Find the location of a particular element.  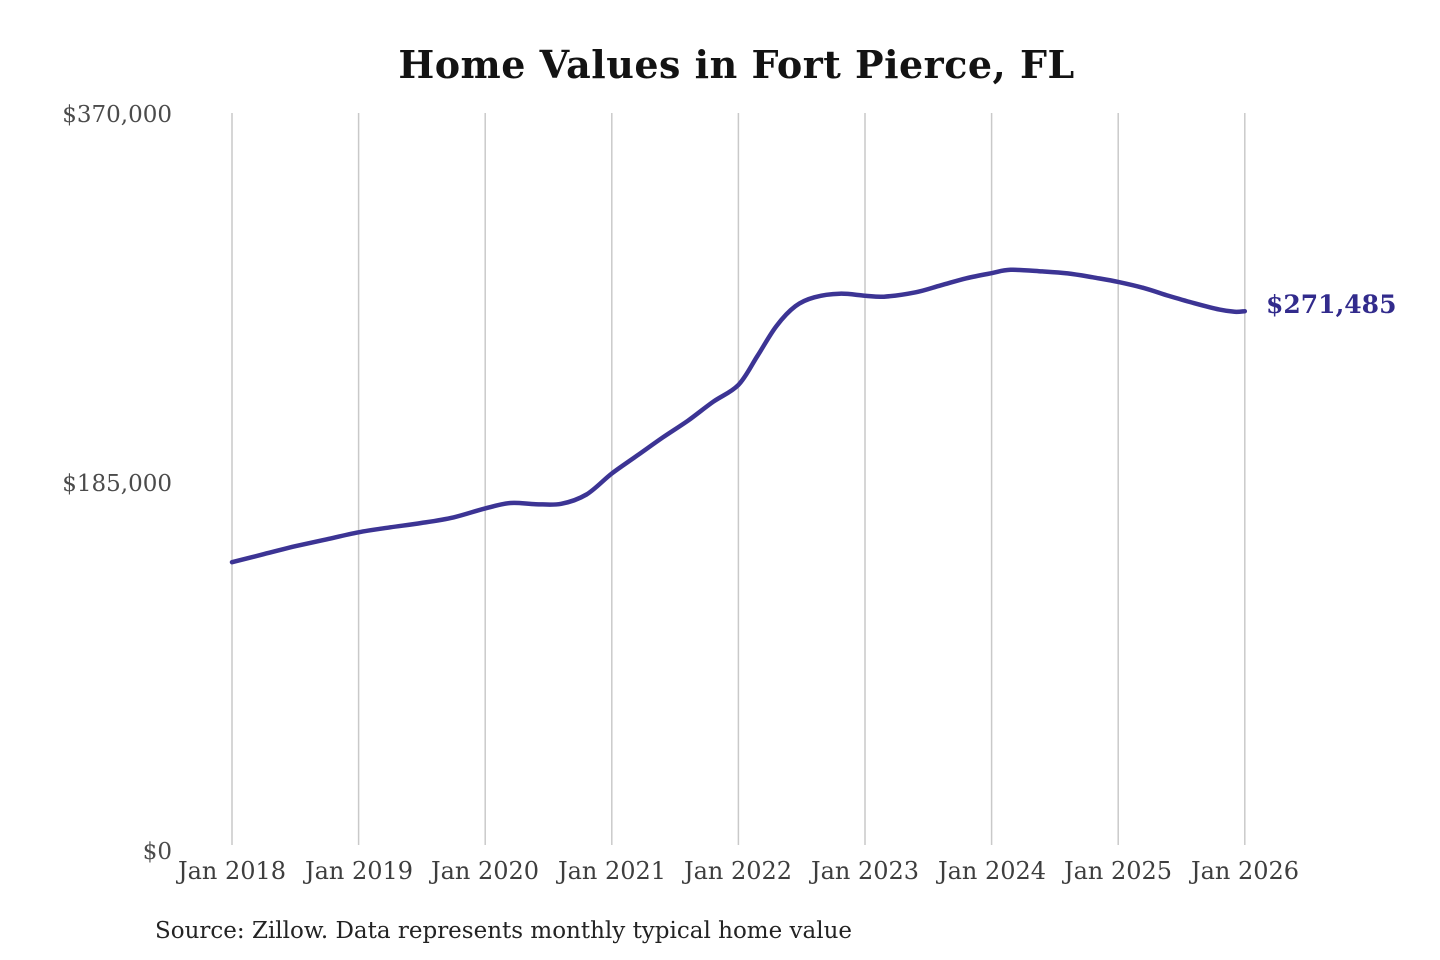

y-tick-label: $185,000 is located at coordinates (117, 484).